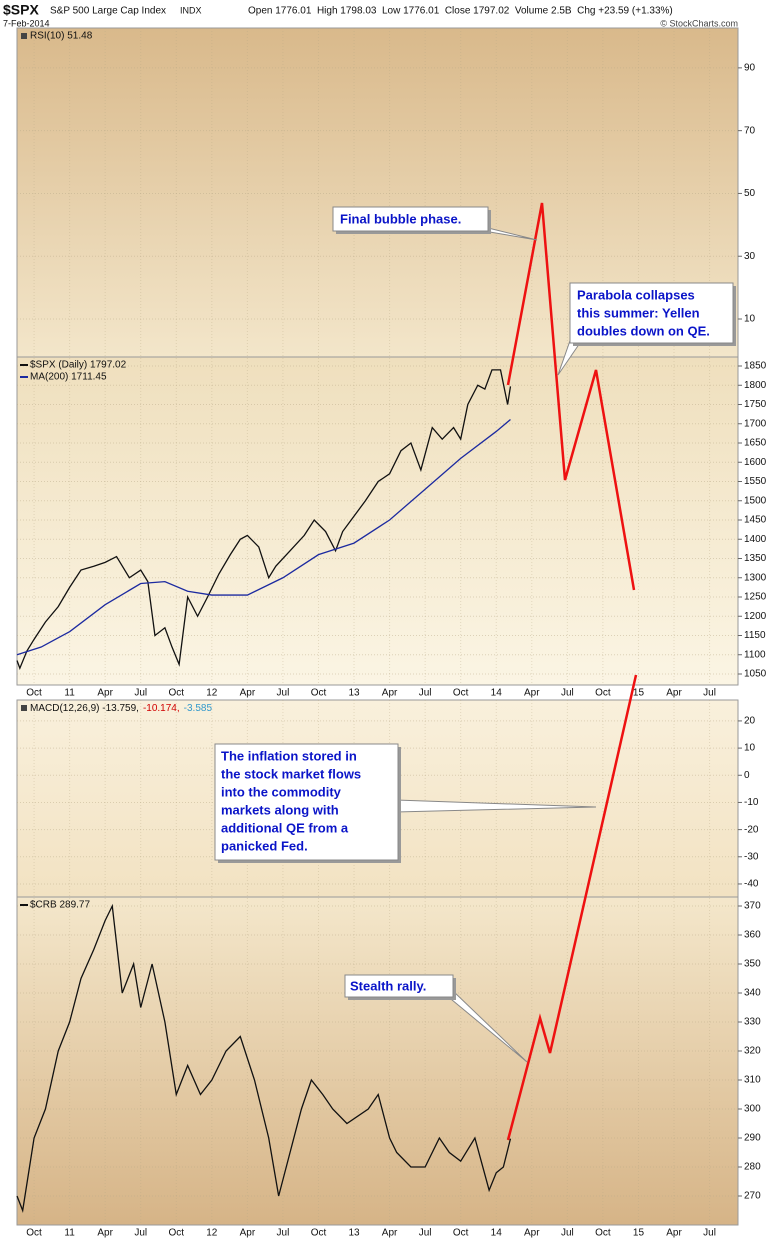 This screenshot has width=780, height=1242. What do you see at coordinates (752, 1138) in the screenshot?
I see `y-tick-label: 290` at bounding box center [752, 1138].